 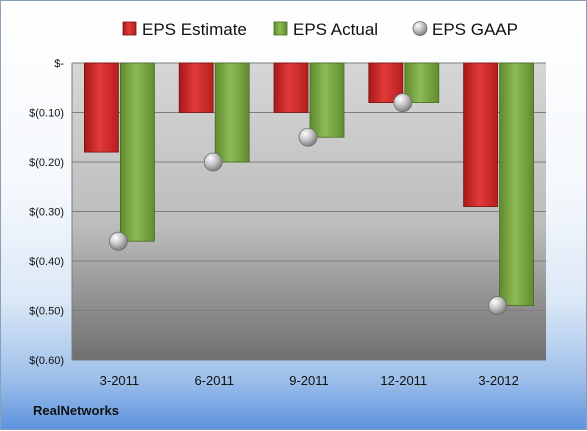 What do you see at coordinates (194, 29) in the screenshot?
I see `legend-label: EPS Estimate` at bounding box center [194, 29].